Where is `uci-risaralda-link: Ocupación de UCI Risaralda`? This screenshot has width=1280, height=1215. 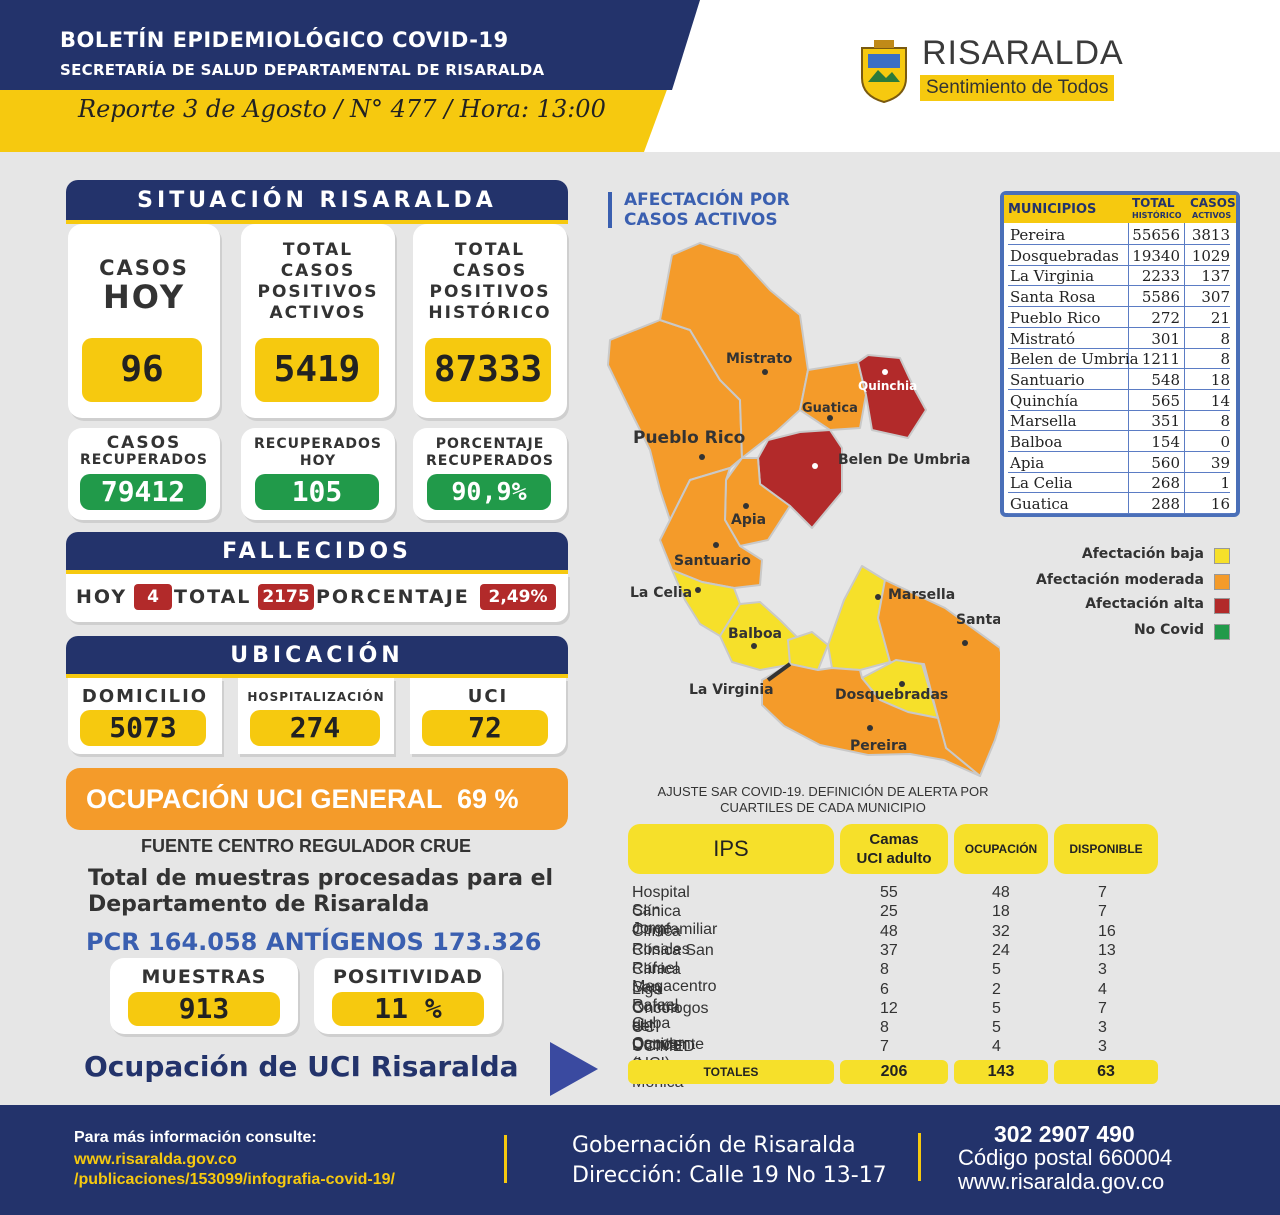 uci-risaralda-link: Ocupación de UCI Risaralda is located at coordinates (301, 1066).